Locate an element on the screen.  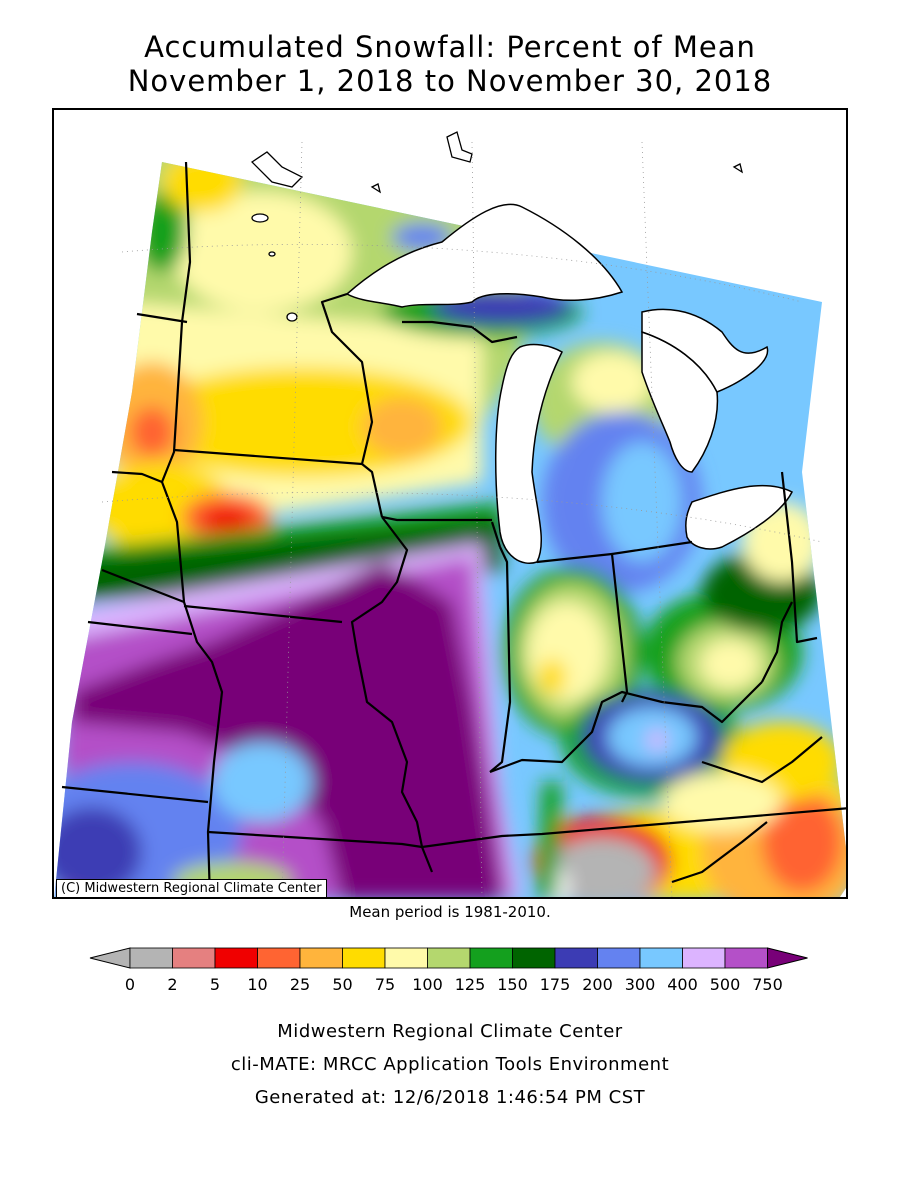
legend-tick-12: 300 is located at coordinates (640, 984).